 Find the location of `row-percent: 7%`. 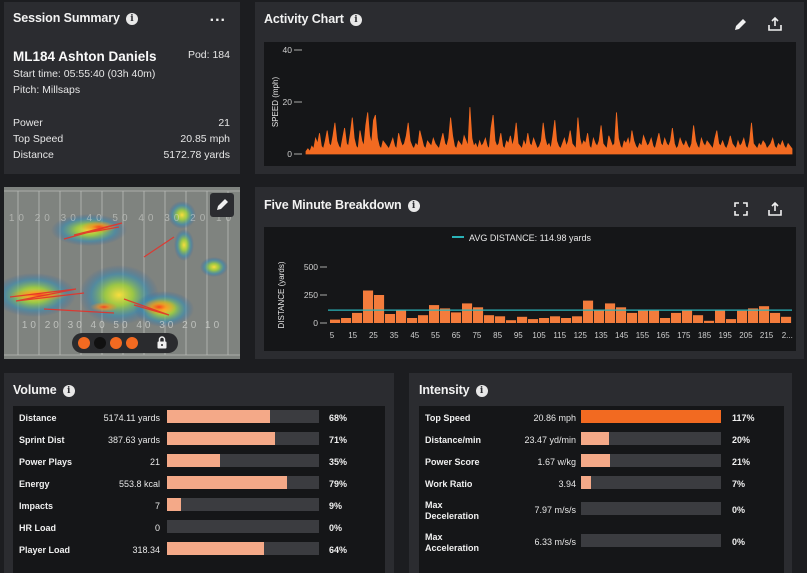

row-percent: 7% is located at coordinates (739, 484).